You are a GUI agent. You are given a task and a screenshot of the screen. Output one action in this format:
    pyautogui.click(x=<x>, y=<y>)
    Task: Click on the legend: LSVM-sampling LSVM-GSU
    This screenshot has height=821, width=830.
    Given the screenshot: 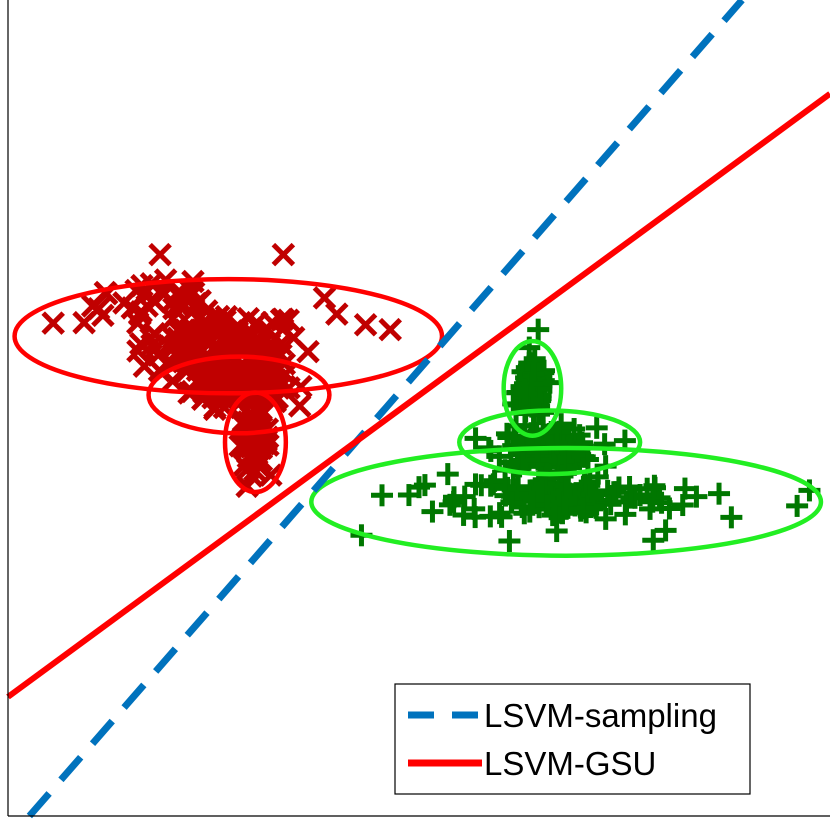 What is the action you would take?
    pyautogui.click(x=572, y=739)
    